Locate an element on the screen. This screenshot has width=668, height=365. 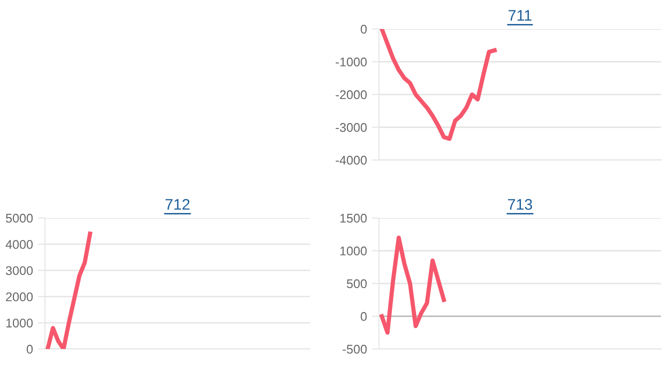
chart-title: 713 is located at coordinates (520, 204).